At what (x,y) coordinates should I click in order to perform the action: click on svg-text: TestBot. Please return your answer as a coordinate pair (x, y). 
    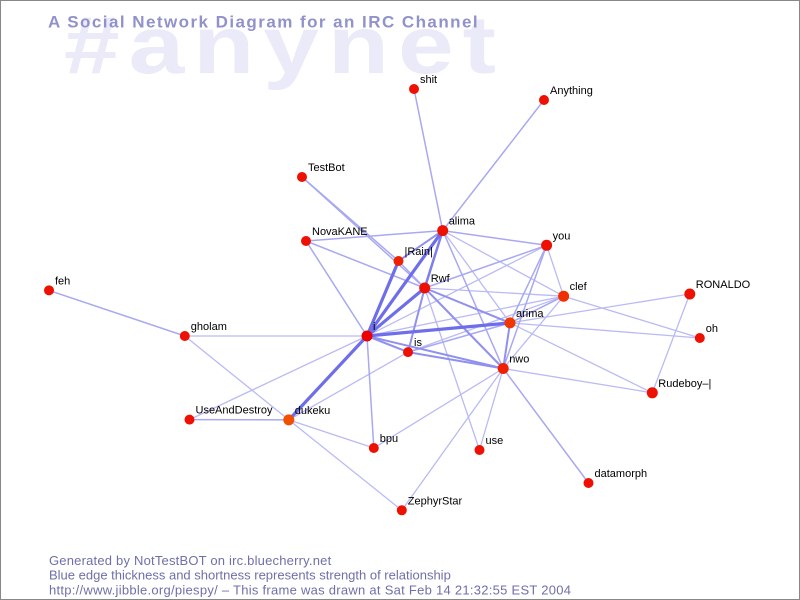
    Looking at the image, I should click on (326, 168).